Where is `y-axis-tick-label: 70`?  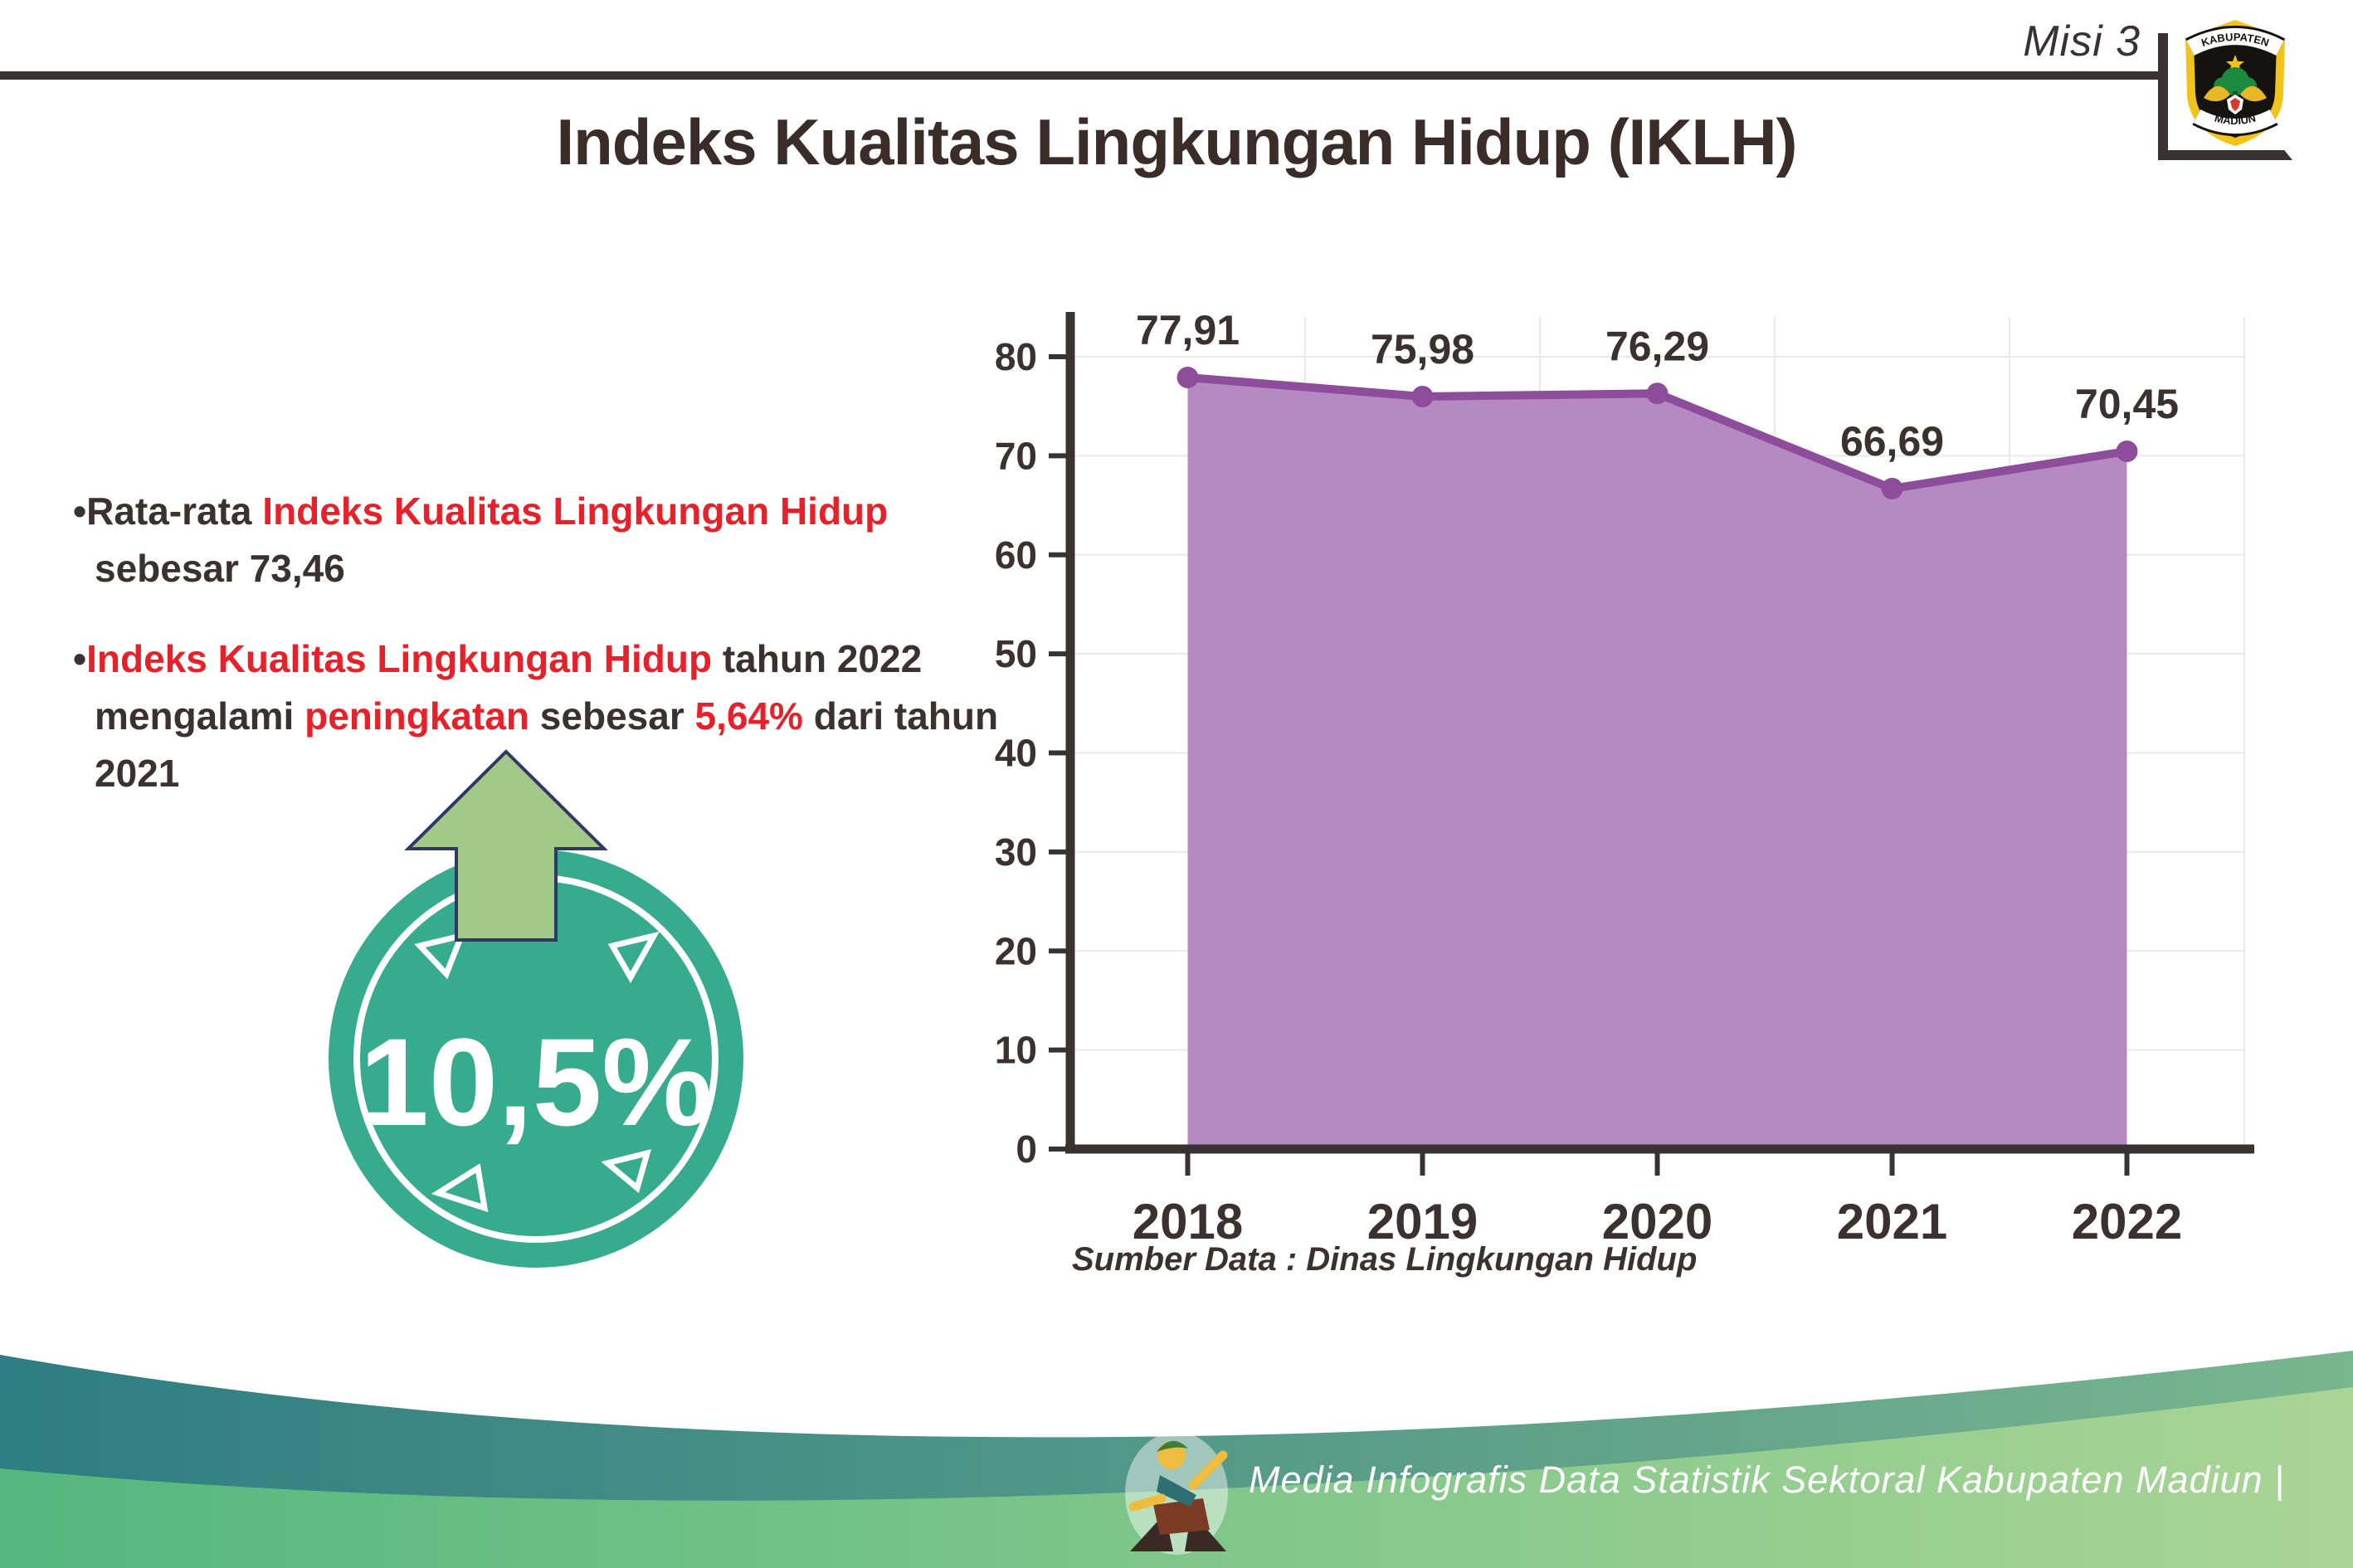
y-axis-tick-label: 70 is located at coordinates (1016, 455).